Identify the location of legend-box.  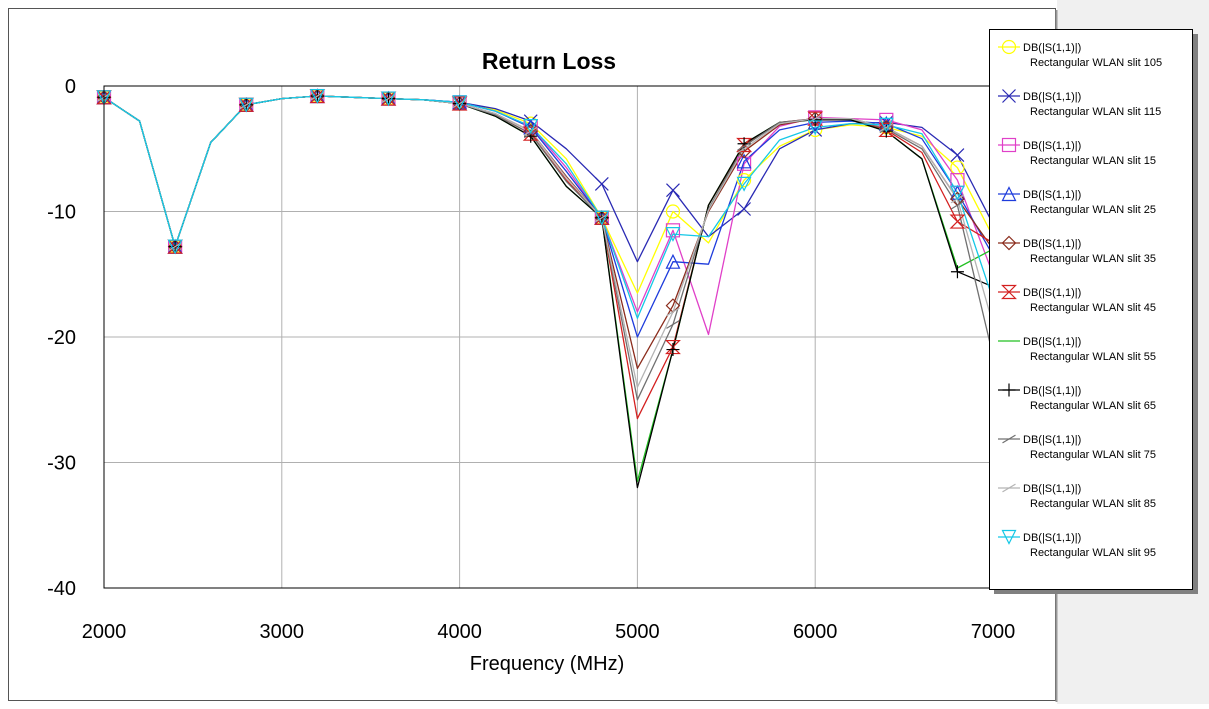
(1091, 309).